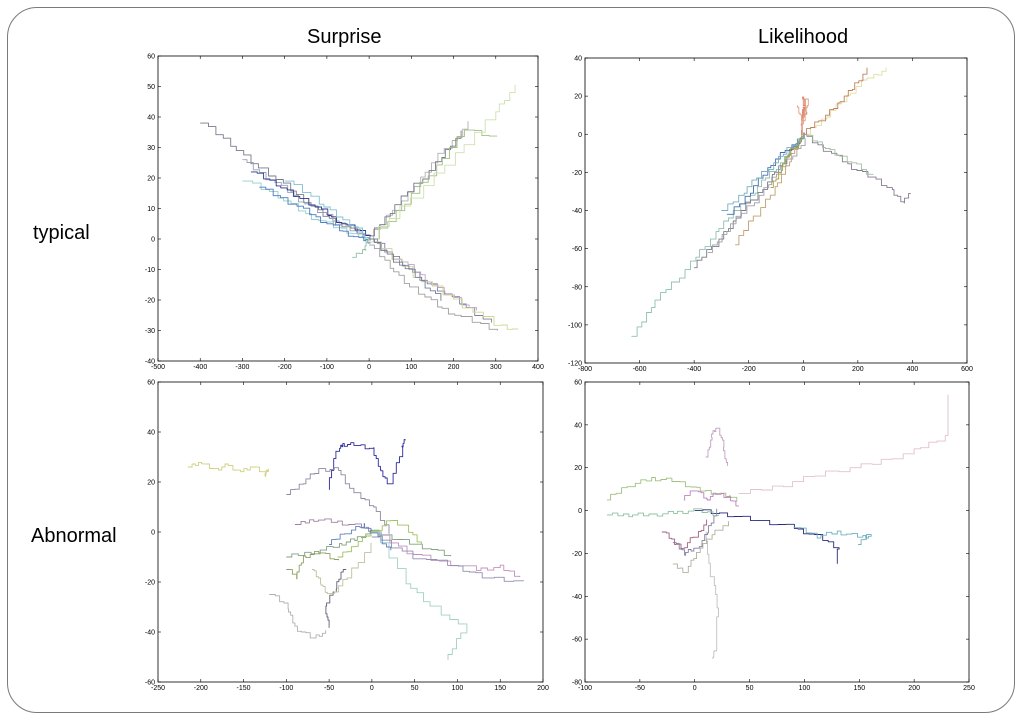  I want to click on y-tick-label: -30, so click(150, 331).